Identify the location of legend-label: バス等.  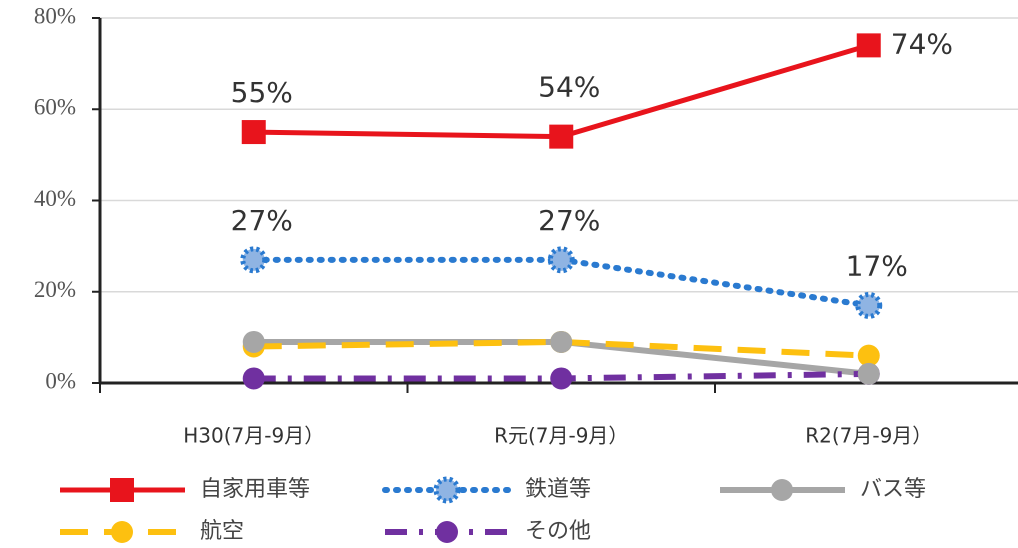
(893, 489).